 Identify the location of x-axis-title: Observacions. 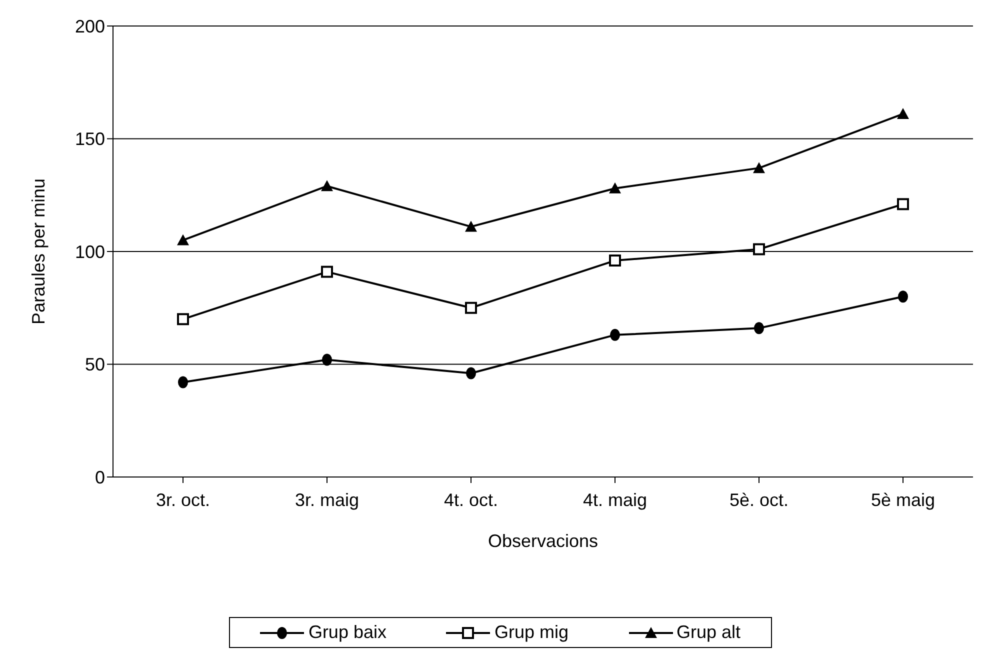
(543, 541).